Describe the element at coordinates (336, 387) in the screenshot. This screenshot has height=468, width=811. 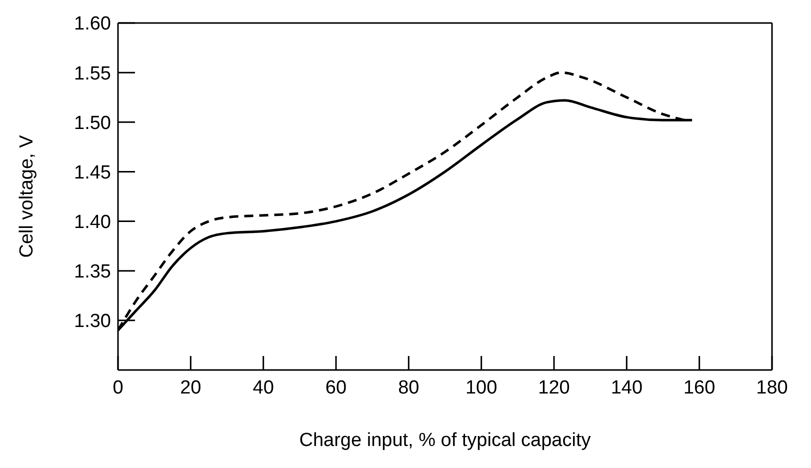
I see `x-tick-label: 60` at that location.